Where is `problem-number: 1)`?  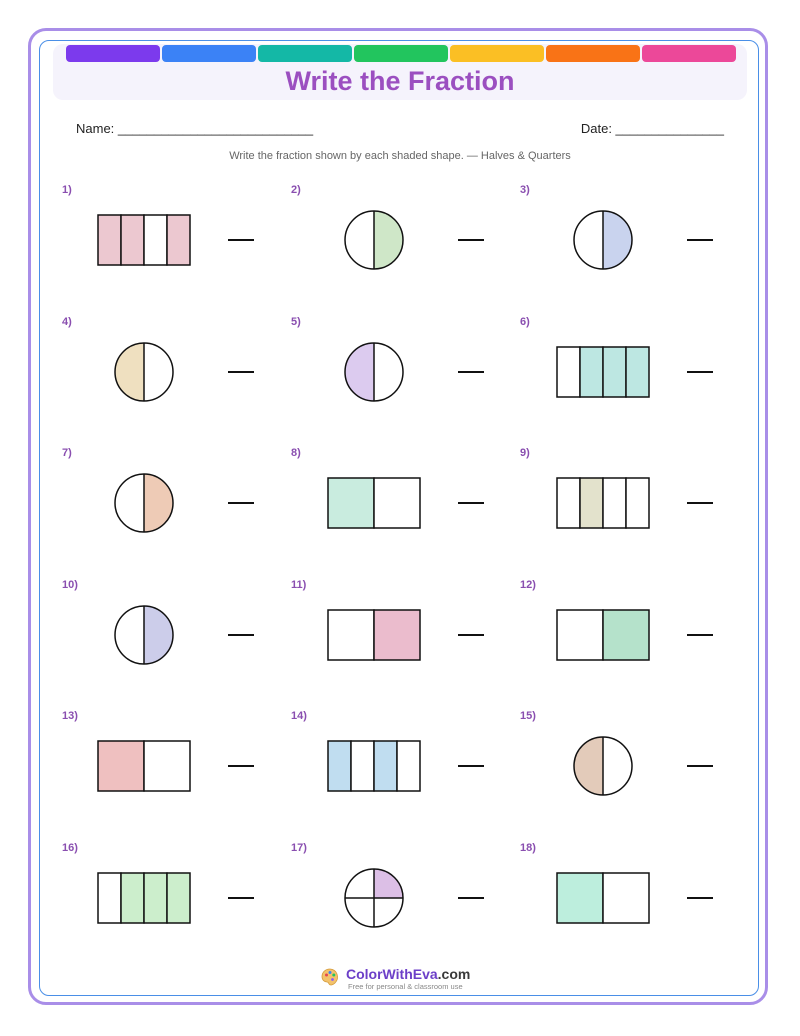 problem-number: 1) is located at coordinates (67, 190).